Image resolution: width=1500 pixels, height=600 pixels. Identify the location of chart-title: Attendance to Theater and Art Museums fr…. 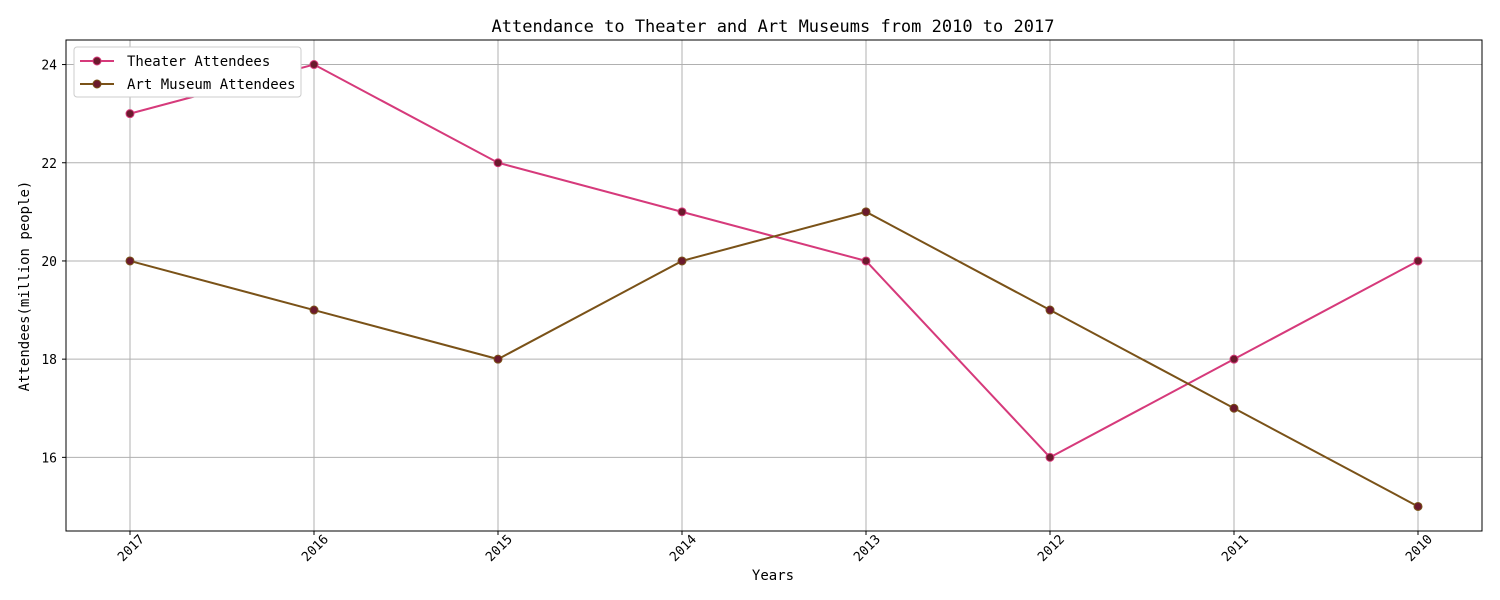
(773, 27).